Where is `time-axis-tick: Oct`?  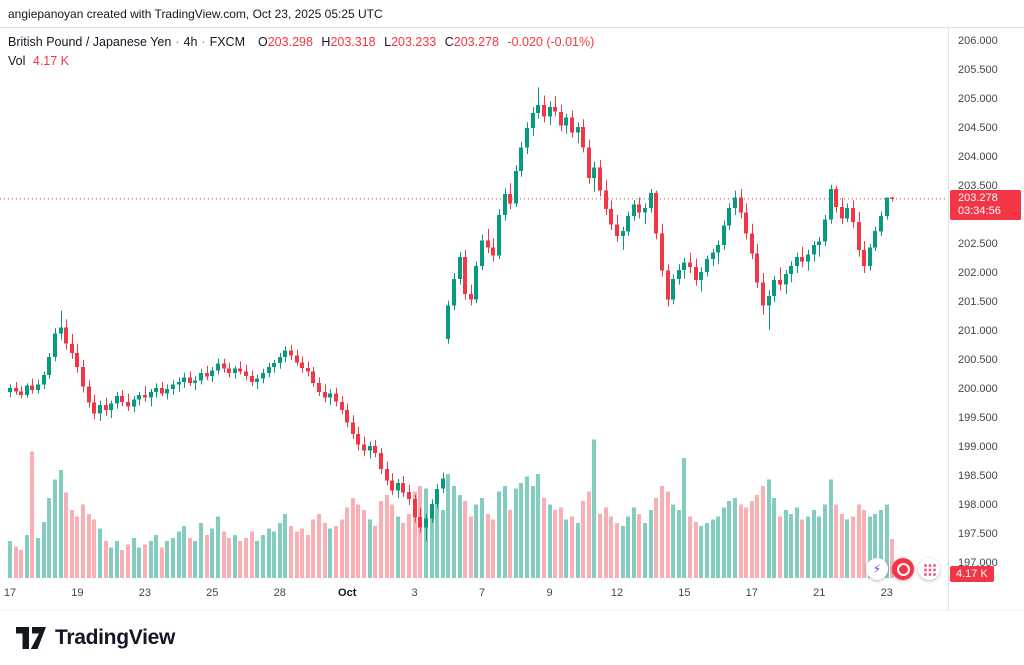
time-axis-tick: Oct is located at coordinates (347, 593).